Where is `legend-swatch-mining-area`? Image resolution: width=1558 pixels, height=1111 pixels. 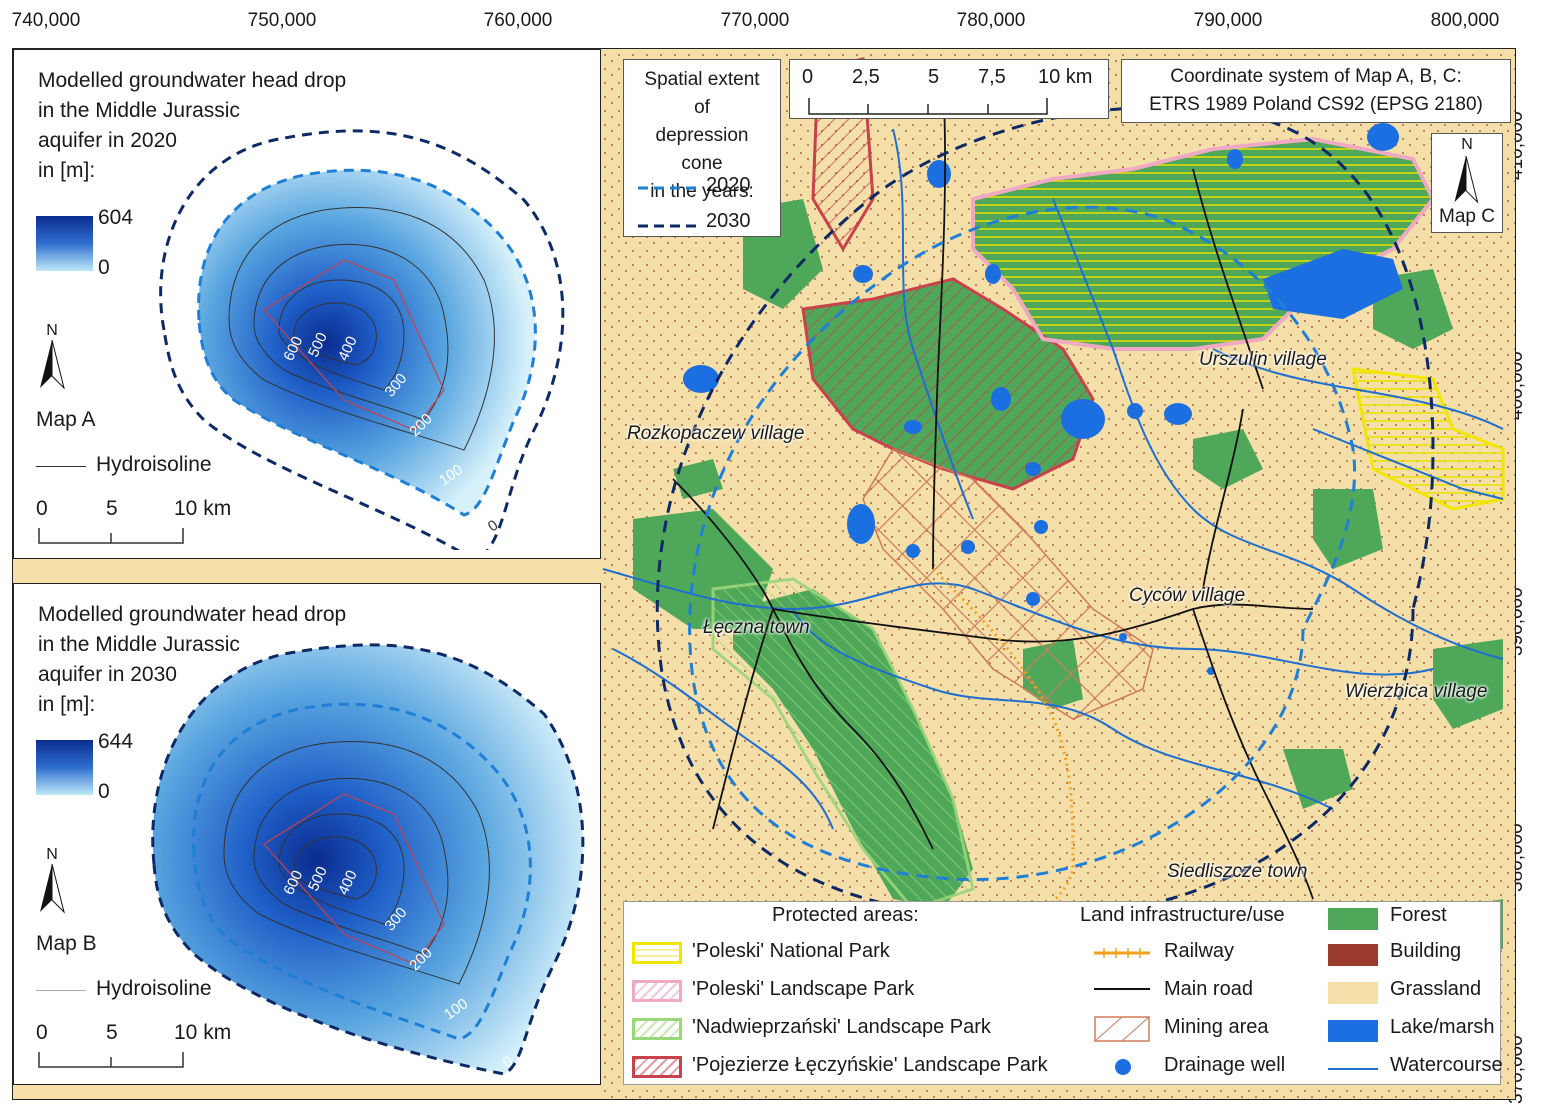 legend-swatch-mining-area is located at coordinates (1122, 1029).